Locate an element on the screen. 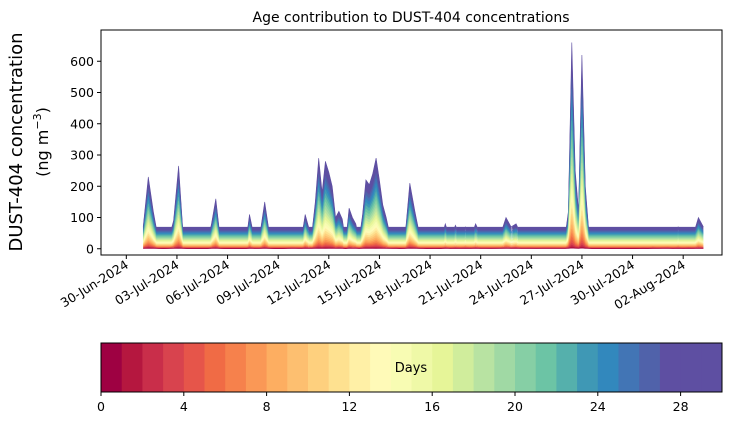 This screenshot has height=425, width=730. colorbar-ticks: 0 4 8 12 16 20 24 28 is located at coordinates (393, 403).